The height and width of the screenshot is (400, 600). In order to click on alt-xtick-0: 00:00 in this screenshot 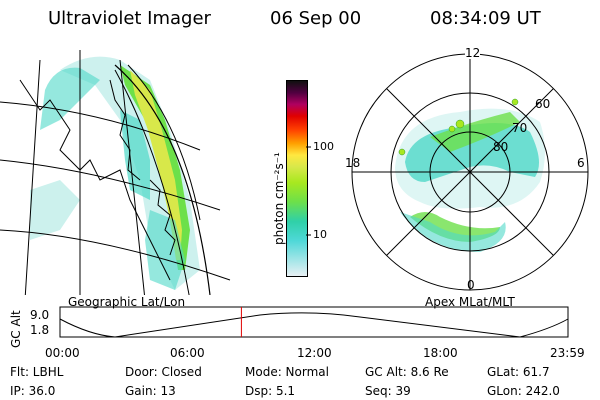, I will do `click(62, 353)`.